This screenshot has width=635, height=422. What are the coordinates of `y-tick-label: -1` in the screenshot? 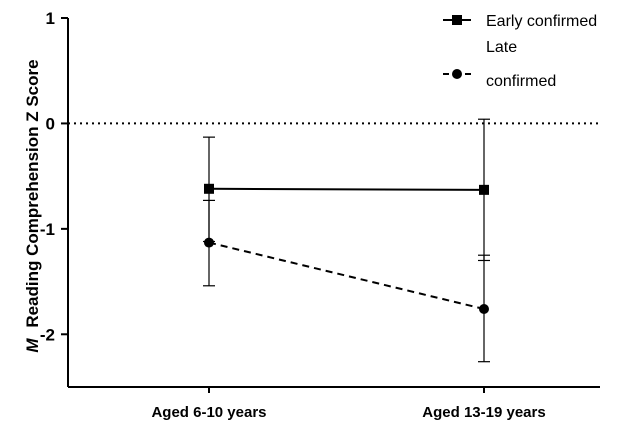 It's located at (47, 229).